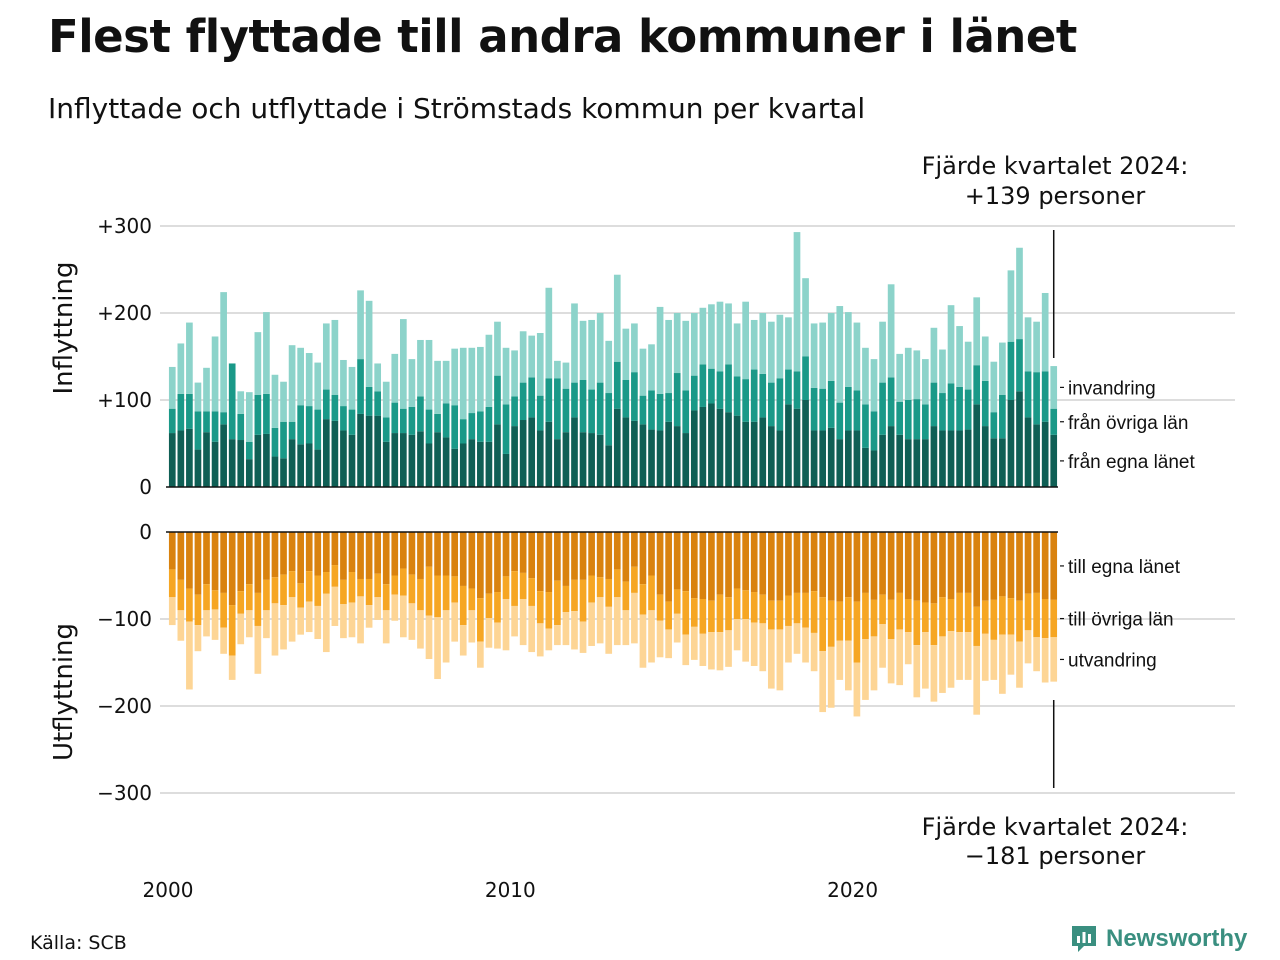 This screenshot has height=960, width=1280. I want to click on inflow-segment-label: invandring, so click(1112, 388).